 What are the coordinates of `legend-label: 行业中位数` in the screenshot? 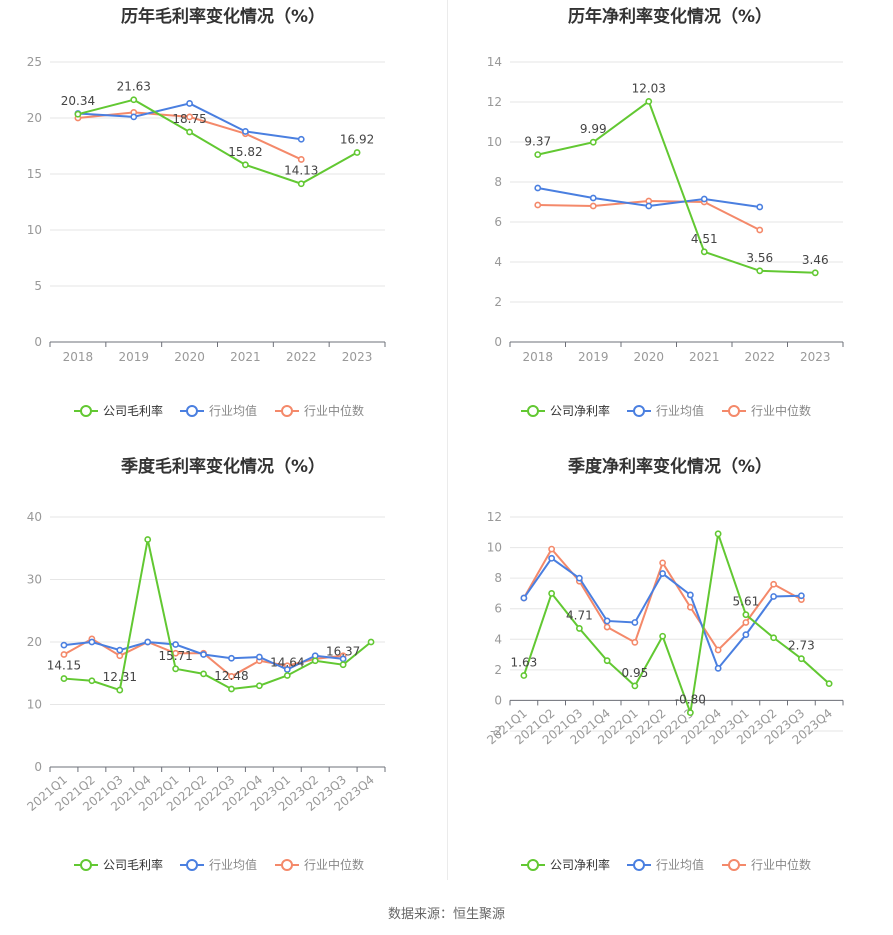 It's located at (781, 410).